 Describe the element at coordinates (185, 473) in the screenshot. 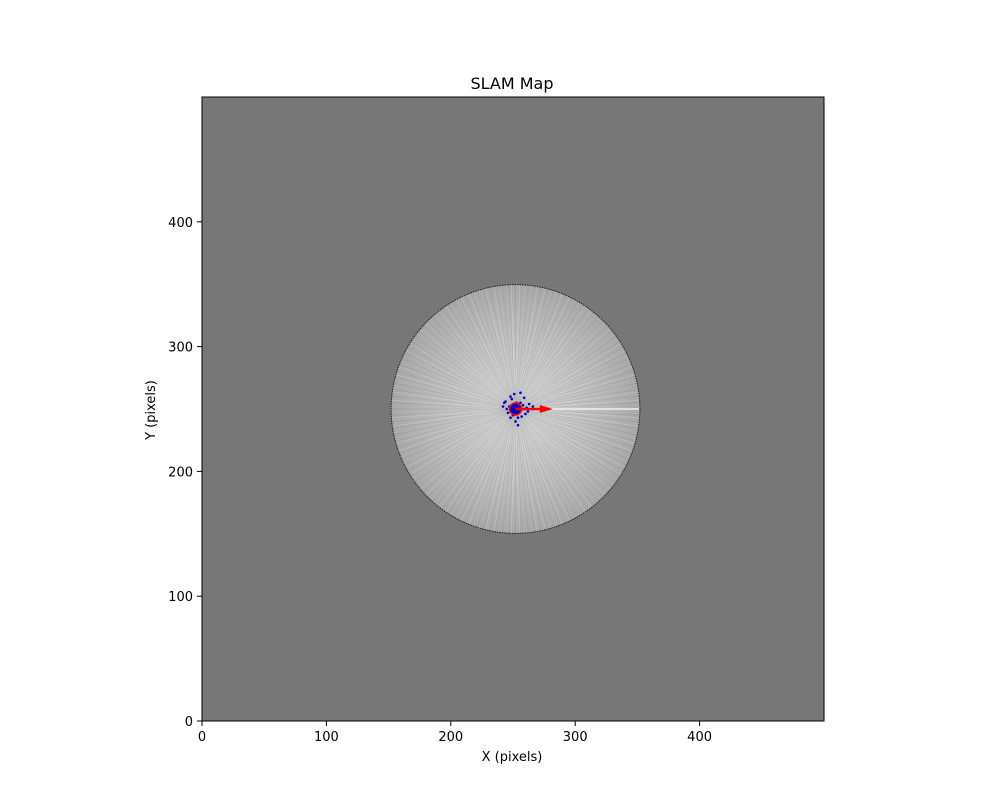

I see `y-axis-ticks: 0 100 200 300 400` at that location.